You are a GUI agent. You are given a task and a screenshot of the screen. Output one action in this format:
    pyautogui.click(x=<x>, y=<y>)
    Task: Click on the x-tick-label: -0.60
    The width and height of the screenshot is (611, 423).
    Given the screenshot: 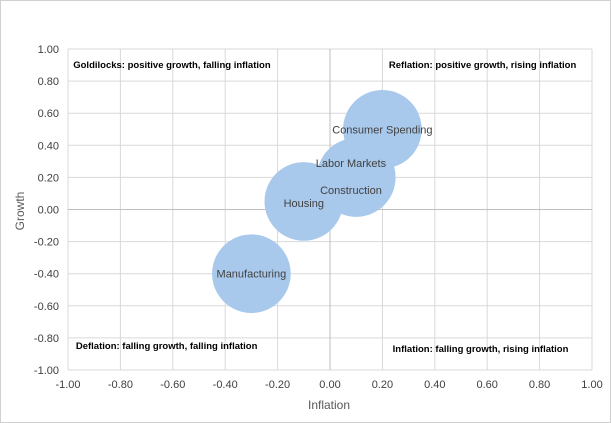 What is the action you would take?
    pyautogui.click(x=172, y=385)
    